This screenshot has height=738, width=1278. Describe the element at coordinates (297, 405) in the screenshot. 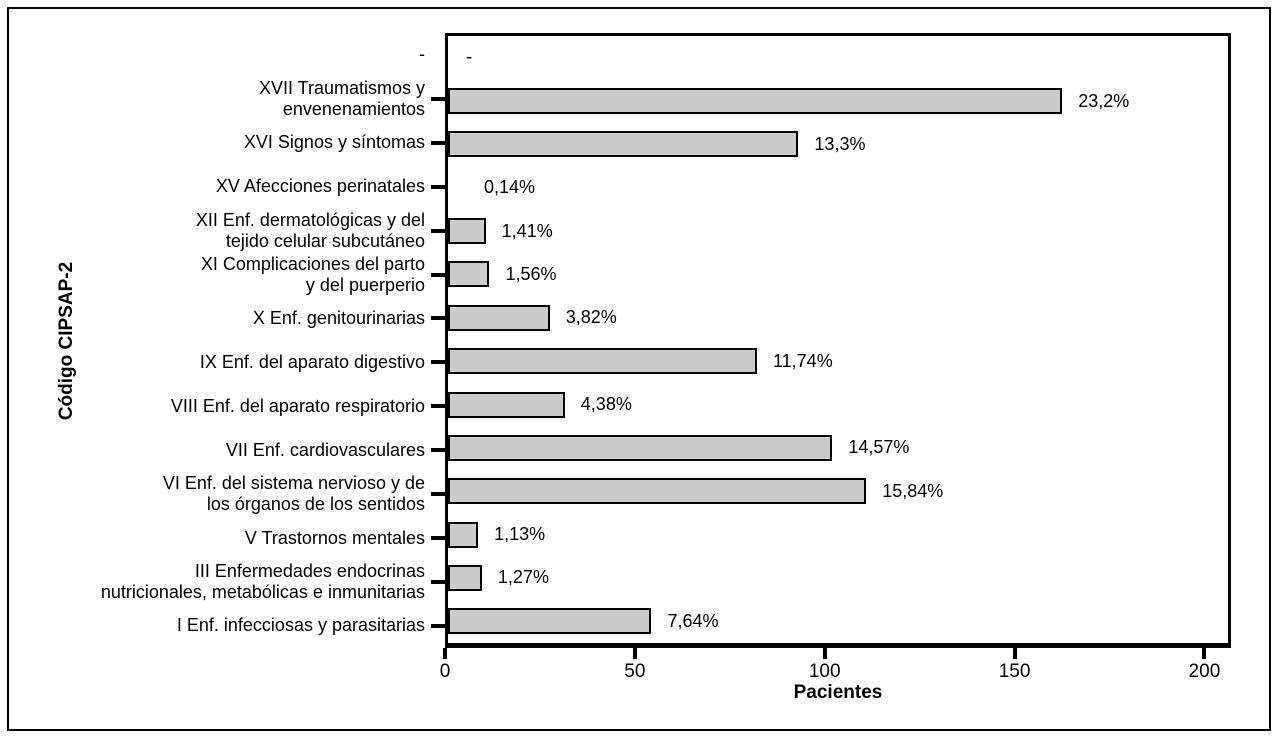

I see `category-label: VIII Enf. del aparato respiratorio` at that location.